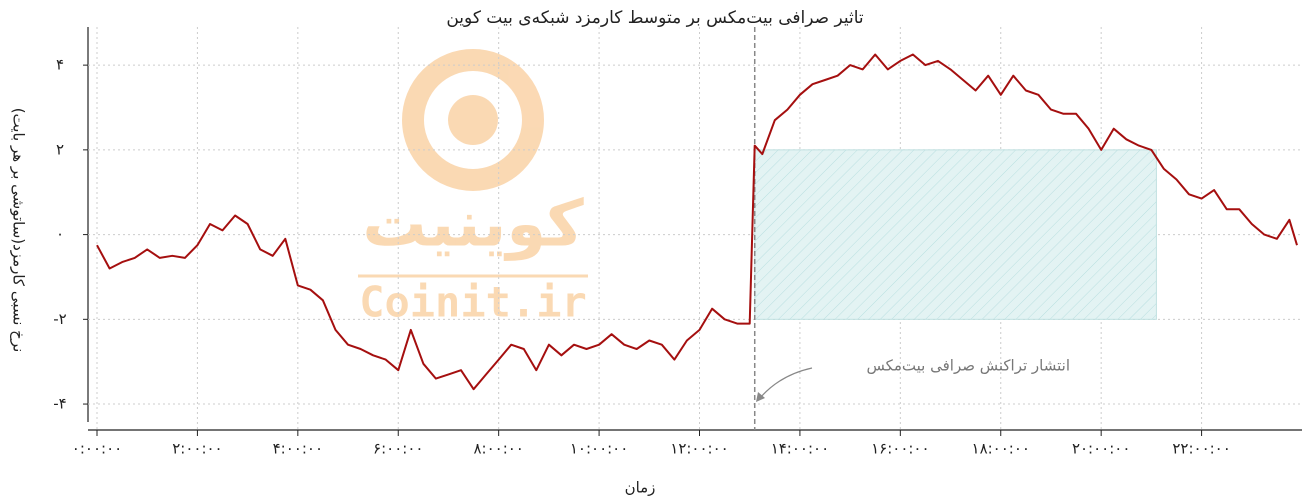 The height and width of the screenshot is (502, 1310). Describe the element at coordinates (760, 397) in the screenshot. I see `annotation-arrowhead` at that location.